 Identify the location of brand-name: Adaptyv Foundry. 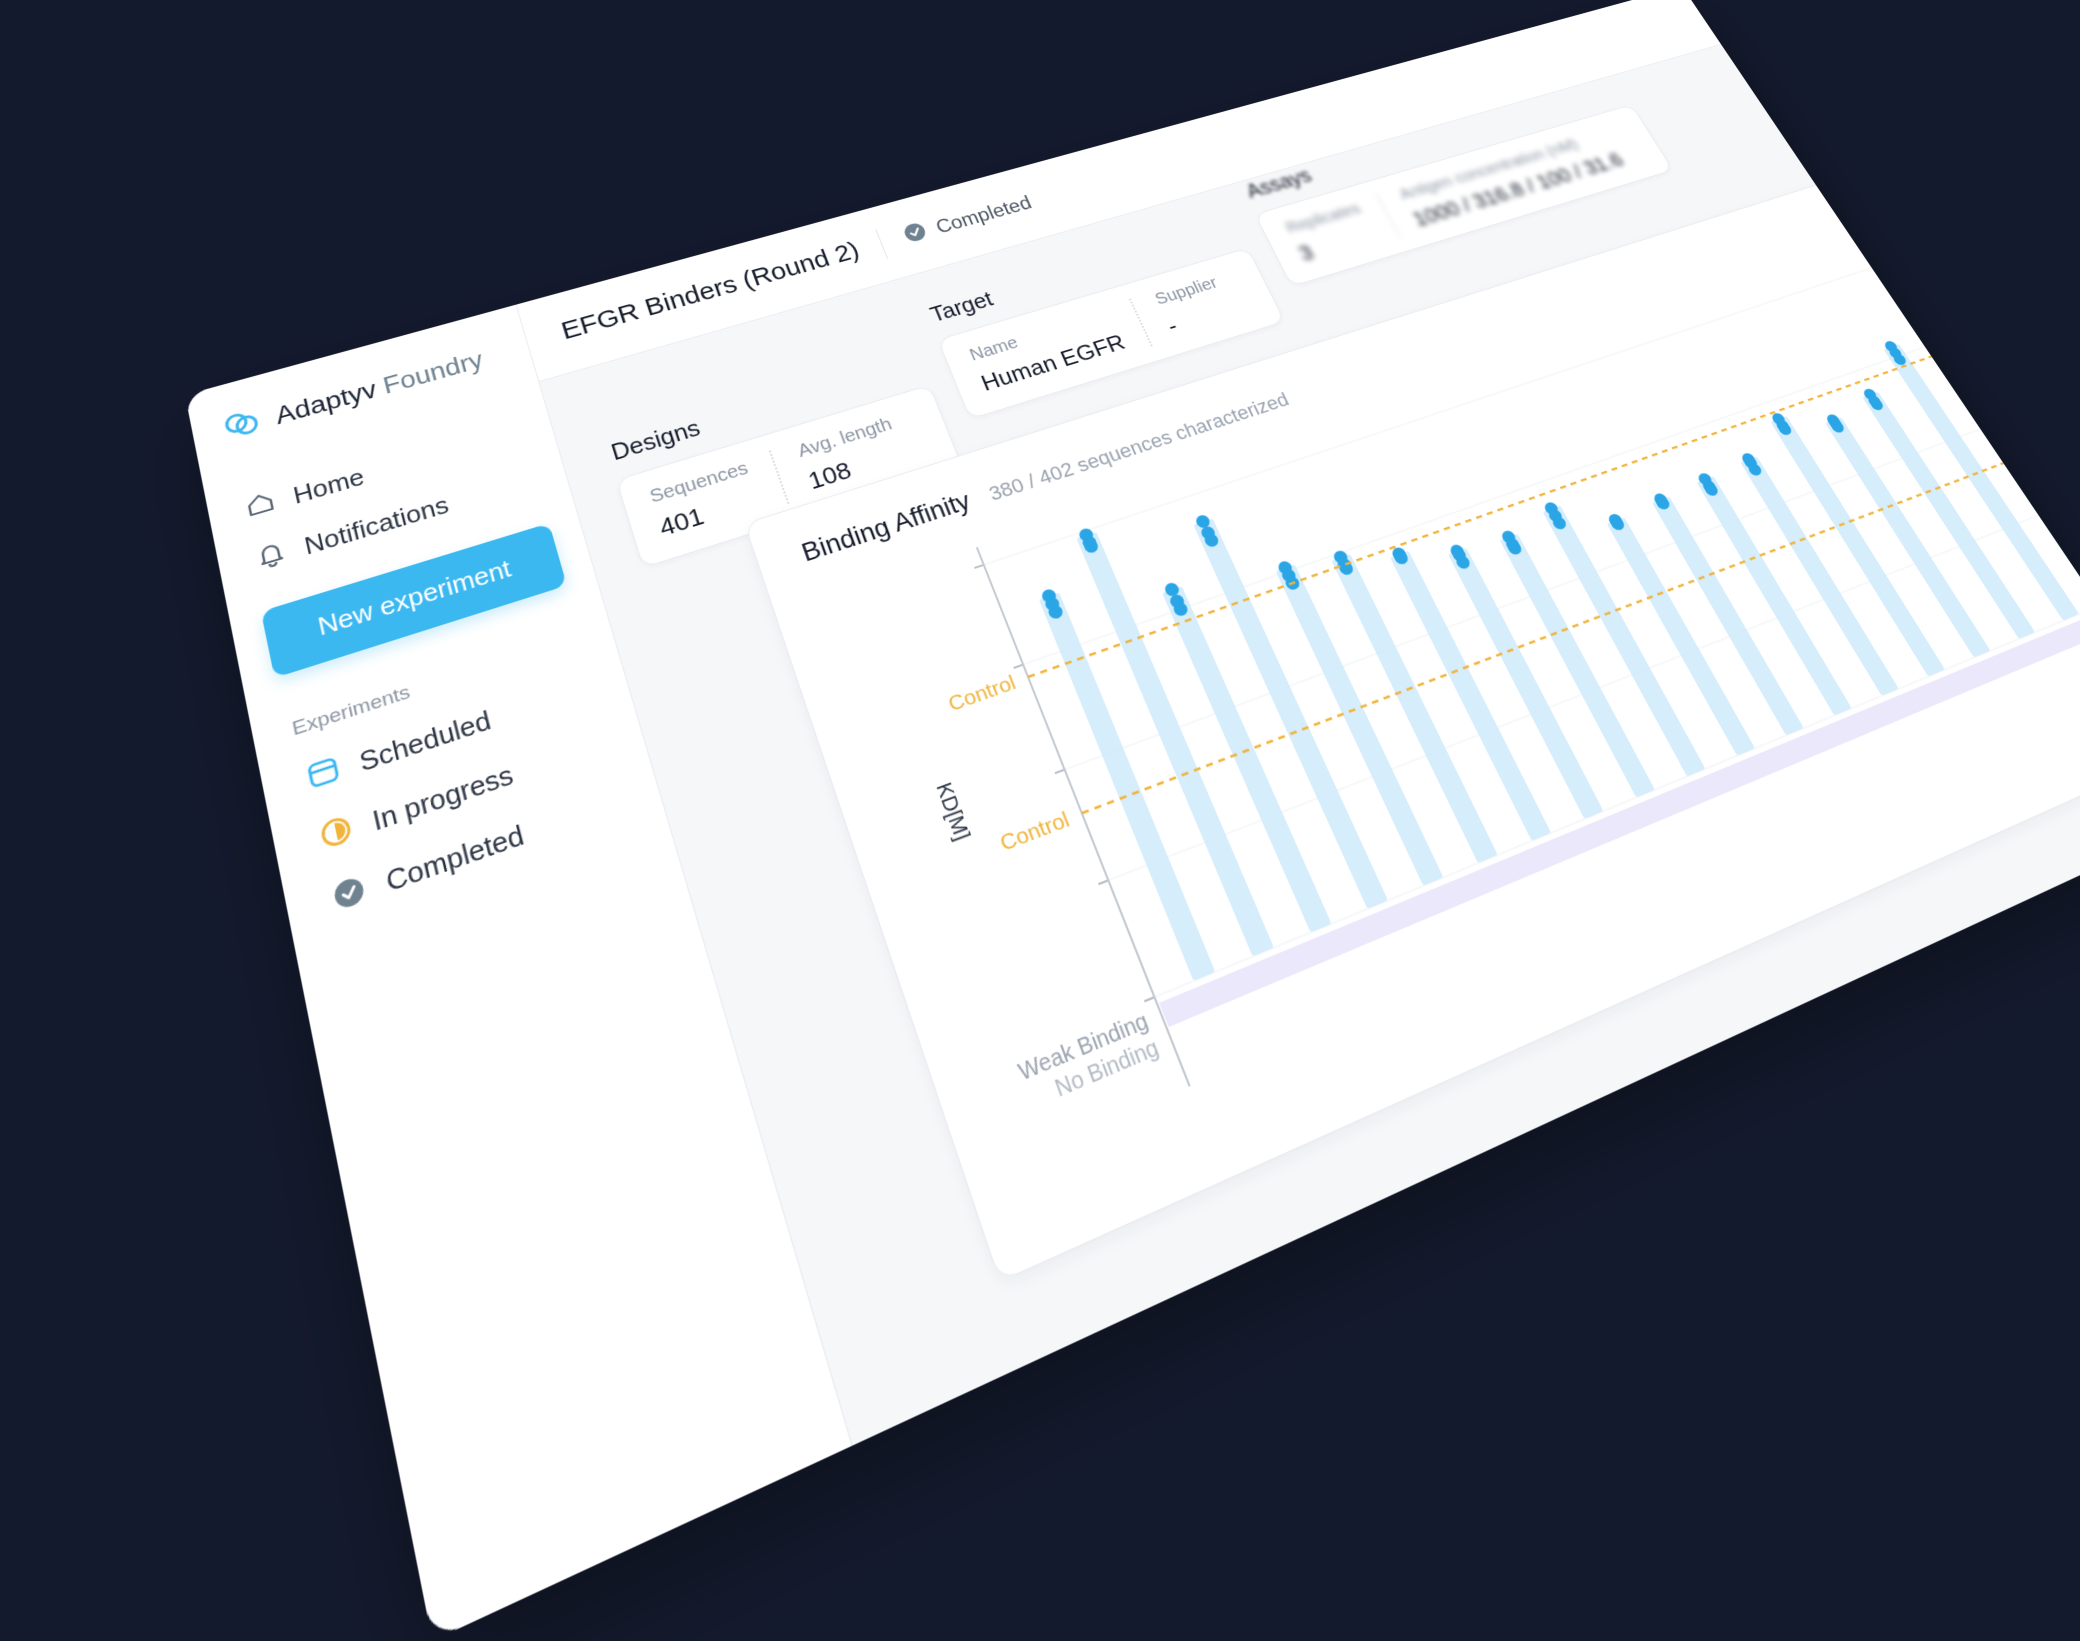
(379, 389).